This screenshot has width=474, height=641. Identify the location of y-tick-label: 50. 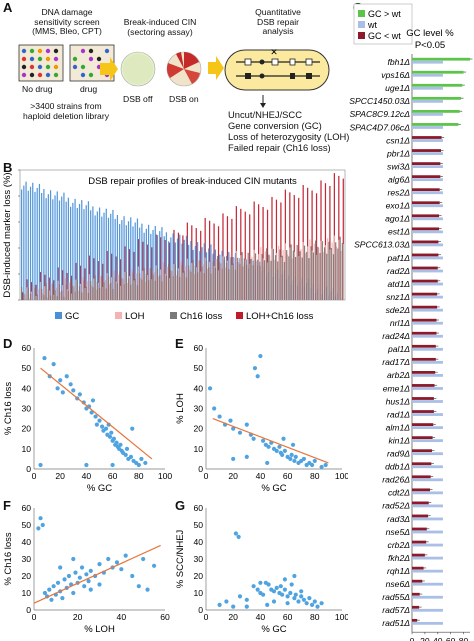
(26, 368).